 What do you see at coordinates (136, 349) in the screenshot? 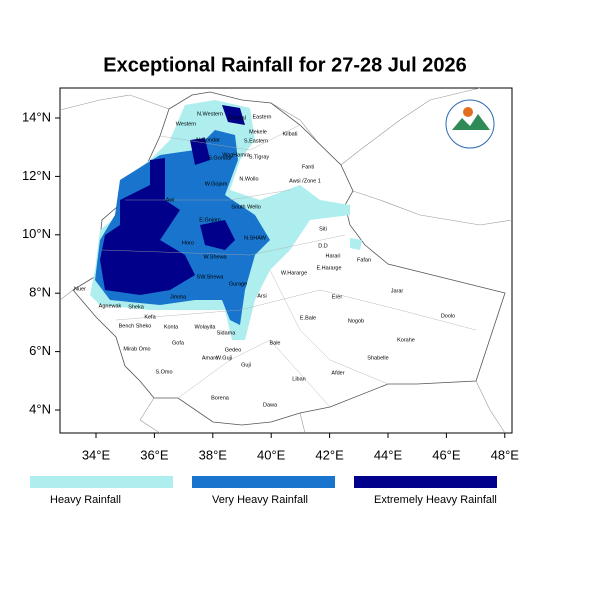
I see `region-label: Mirab Omo` at bounding box center [136, 349].